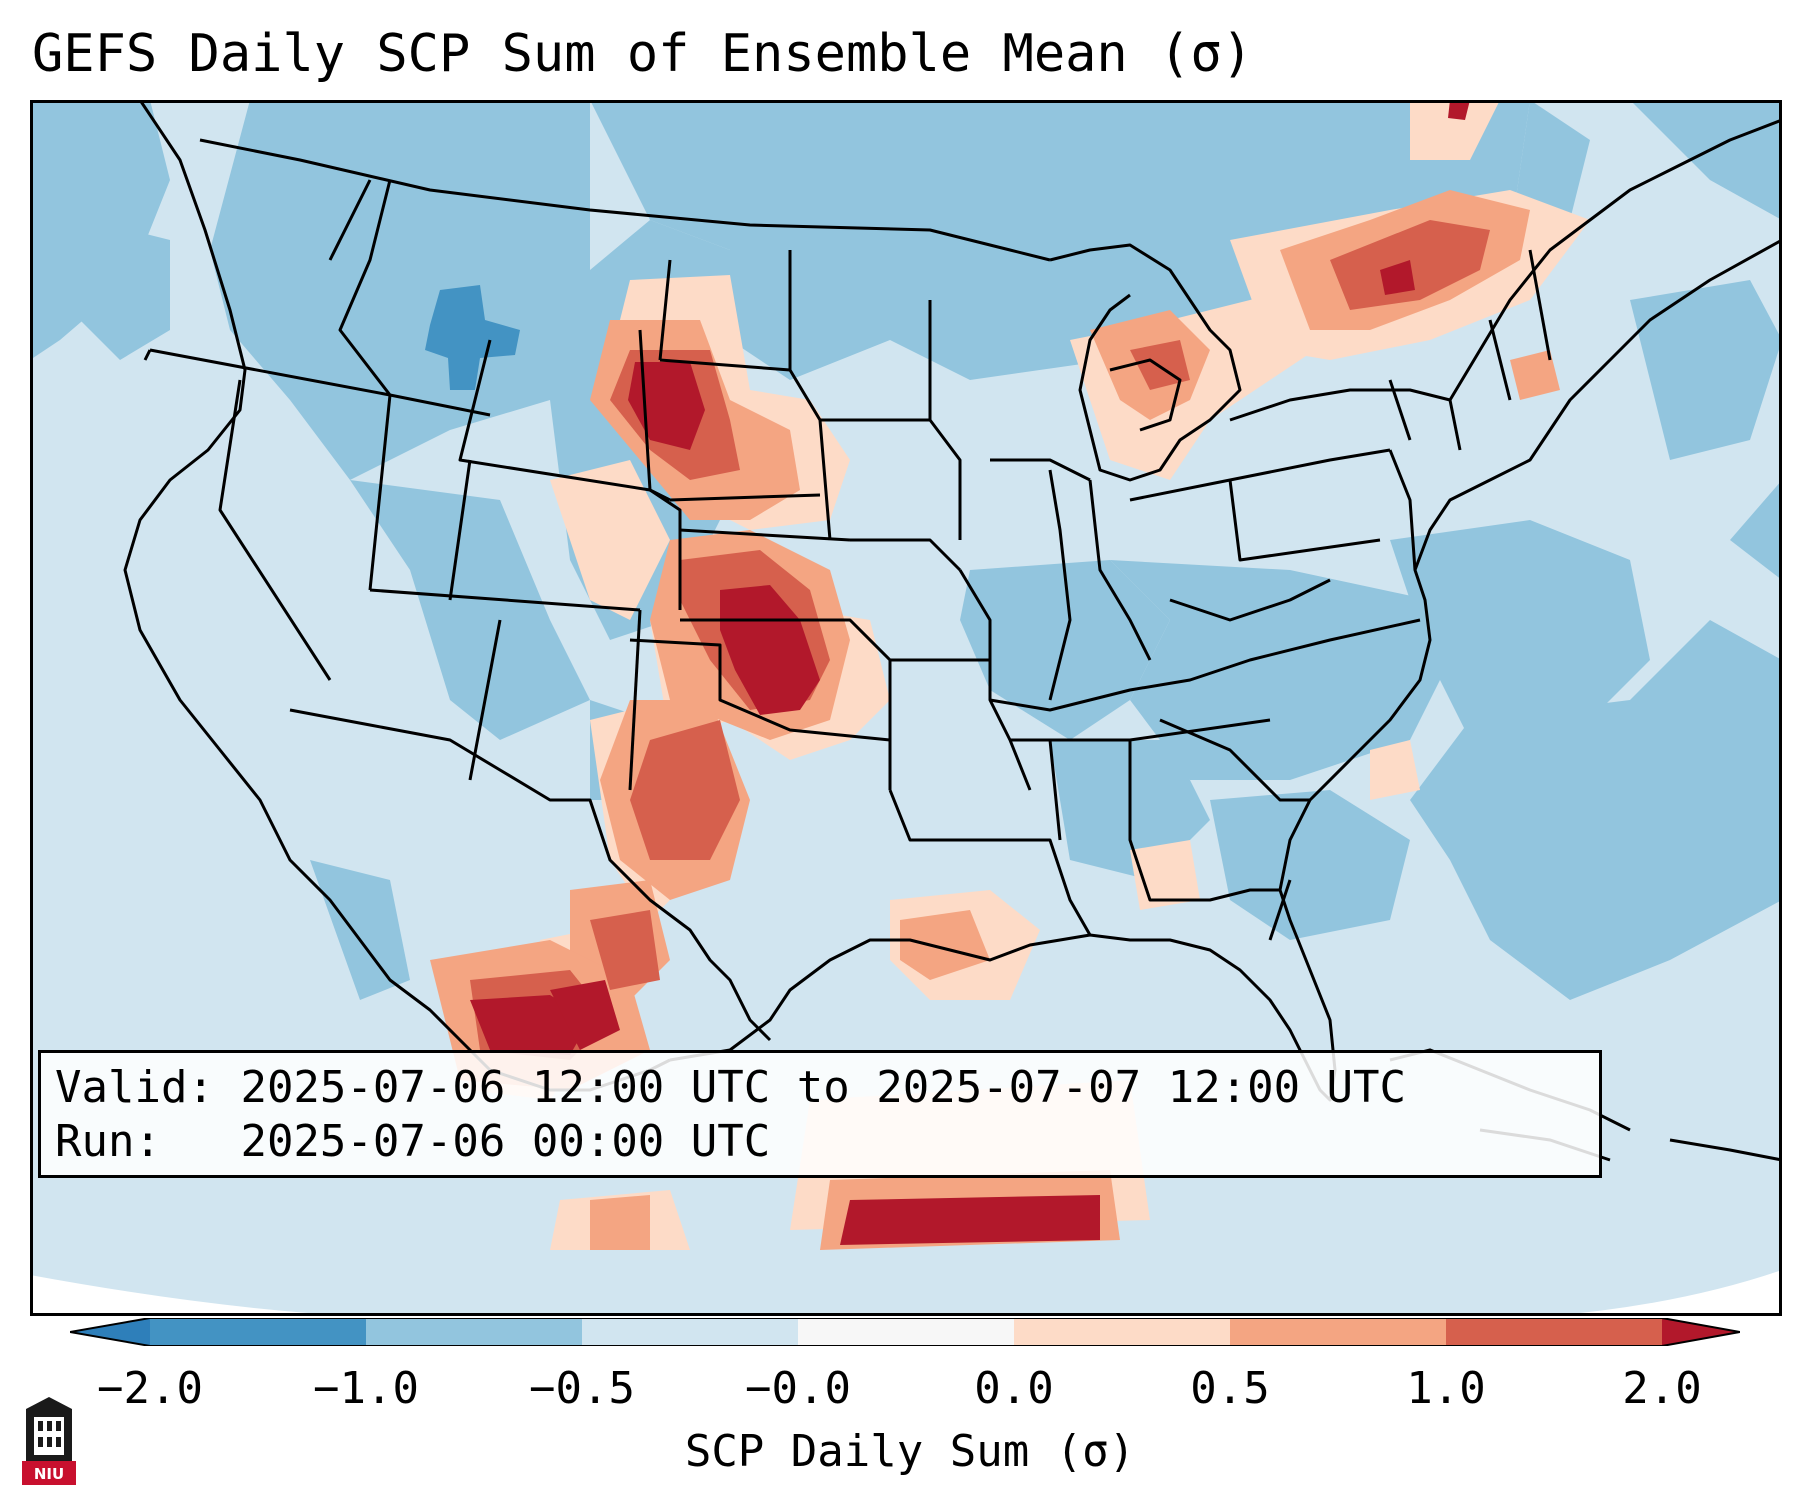  Describe the element at coordinates (798, 1388) in the screenshot. I see `tick-label-3: −0.0` at that location.